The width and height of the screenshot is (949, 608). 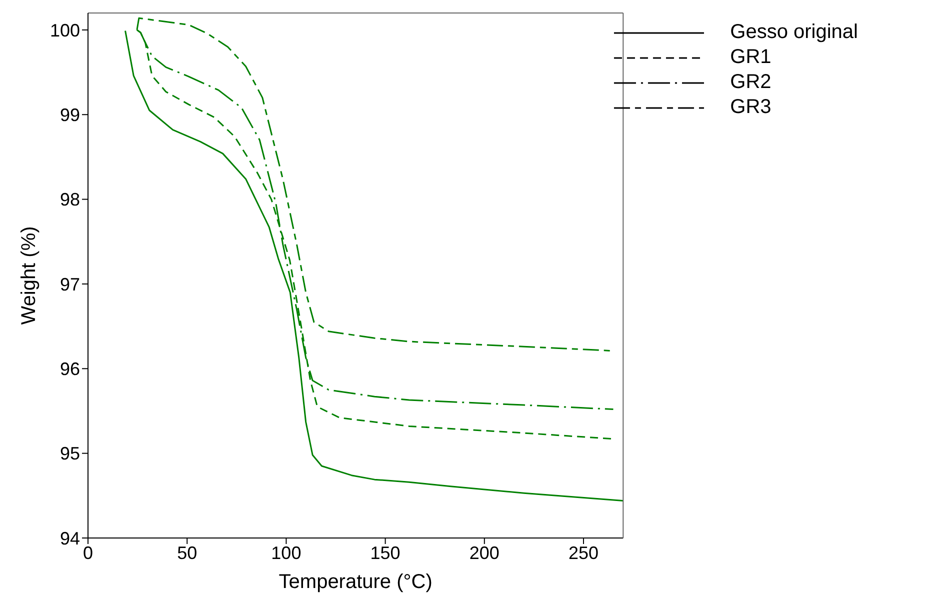 What do you see at coordinates (70, 454) in the screenshot?
I see `y-tick-label: 95` at bounding box center [70, 454].